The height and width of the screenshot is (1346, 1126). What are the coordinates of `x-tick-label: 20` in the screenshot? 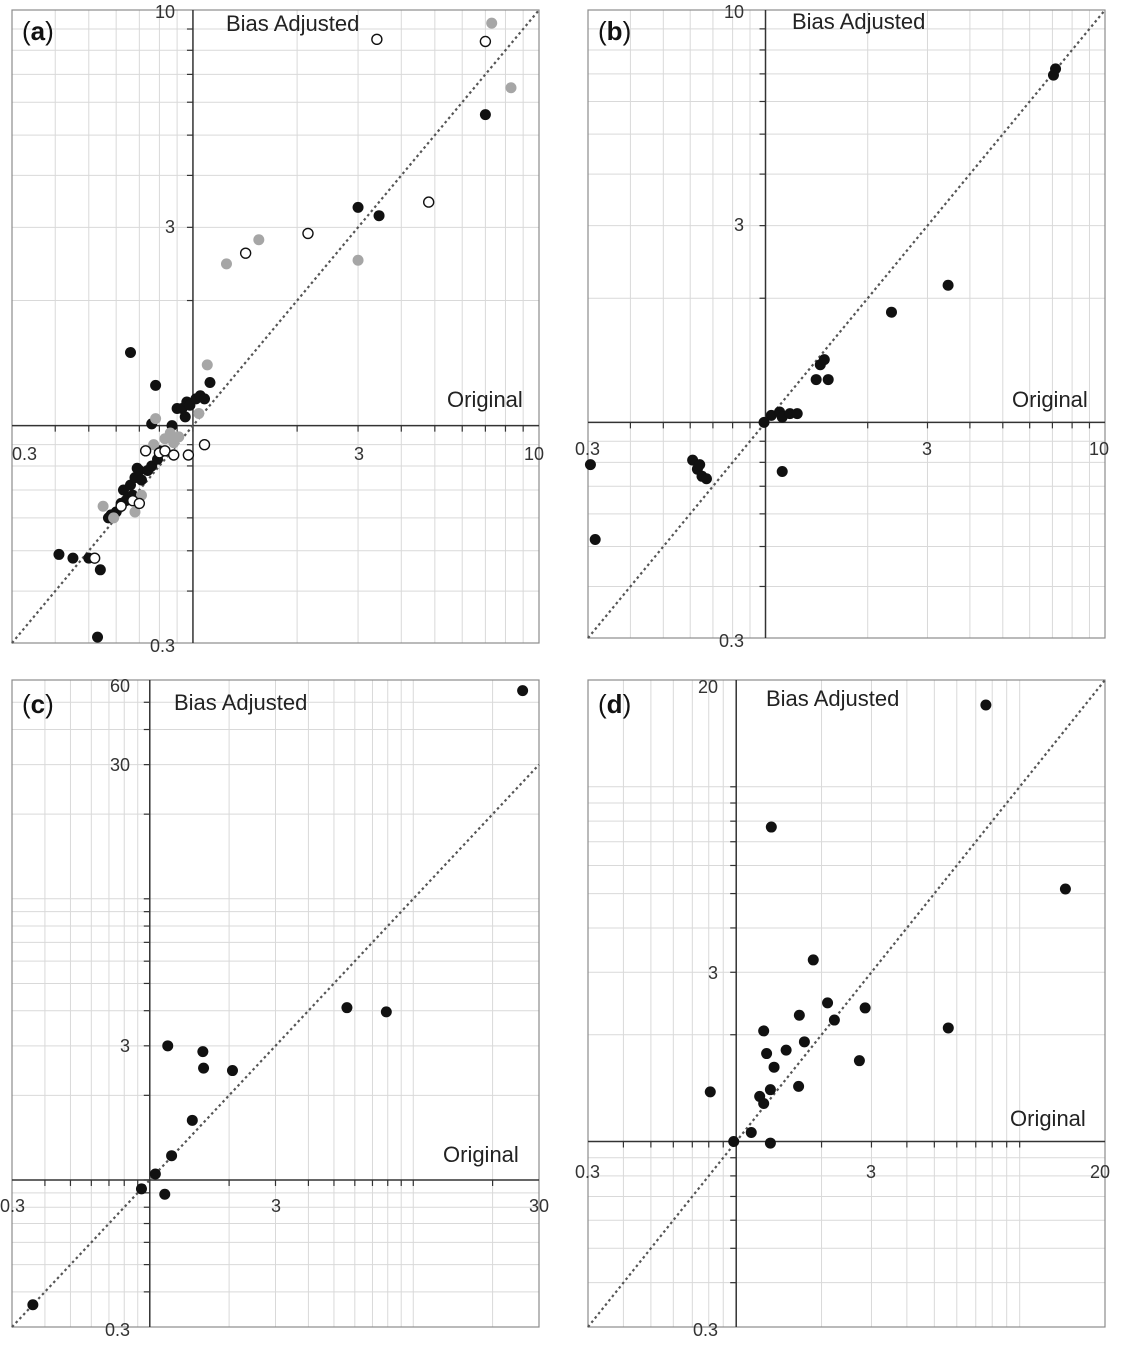 It's located at (1100, 1172).